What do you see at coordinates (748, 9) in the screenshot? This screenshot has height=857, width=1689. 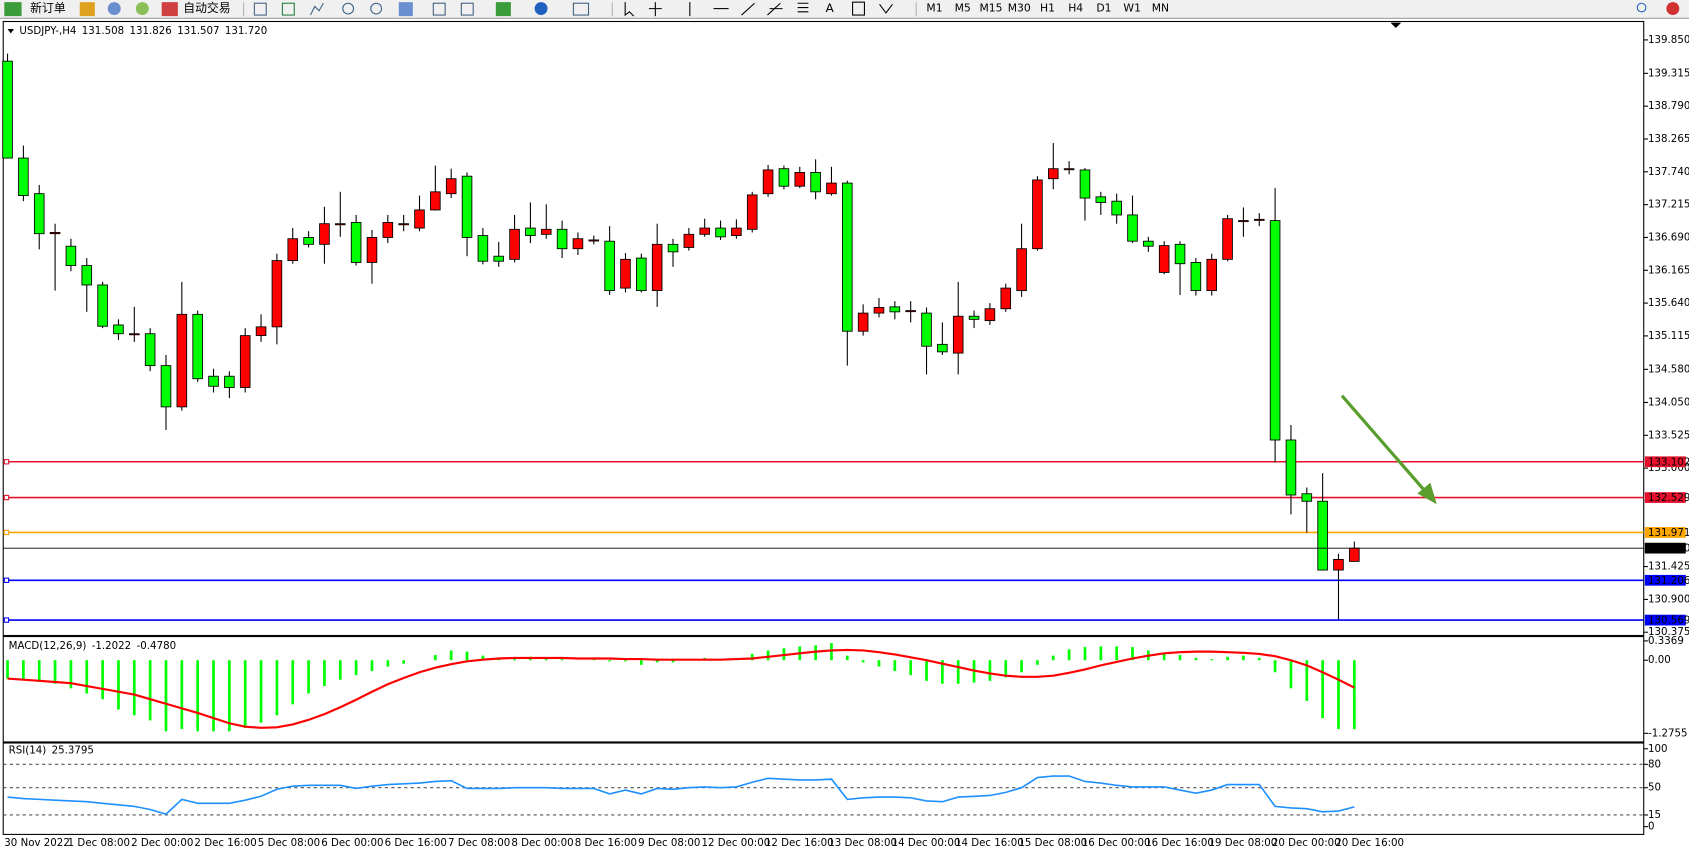 I see `trendline-icon` at bounding box center [748, 9].